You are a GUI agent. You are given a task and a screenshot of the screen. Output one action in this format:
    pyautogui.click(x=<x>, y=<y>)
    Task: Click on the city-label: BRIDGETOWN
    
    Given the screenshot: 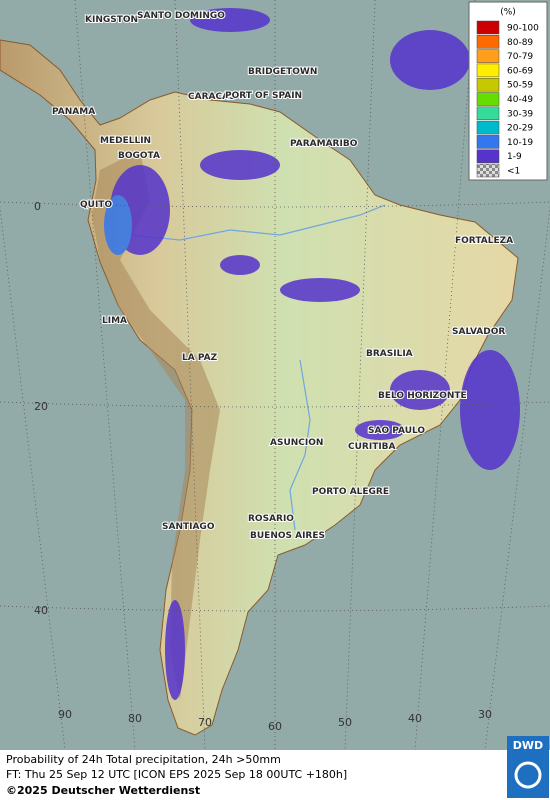 What is the action you would take?
    pyautogui.click(x=282, y=72)
    